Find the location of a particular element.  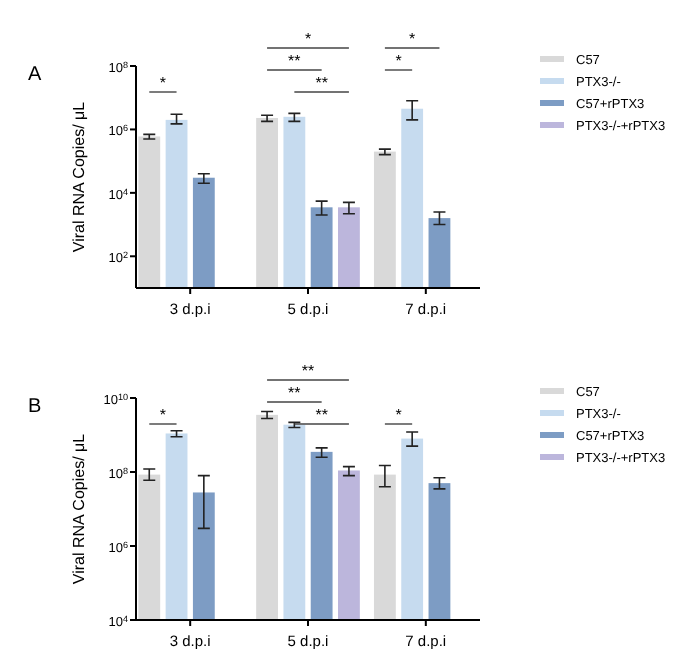

chart-title: B is located at coordinates (35, 407).